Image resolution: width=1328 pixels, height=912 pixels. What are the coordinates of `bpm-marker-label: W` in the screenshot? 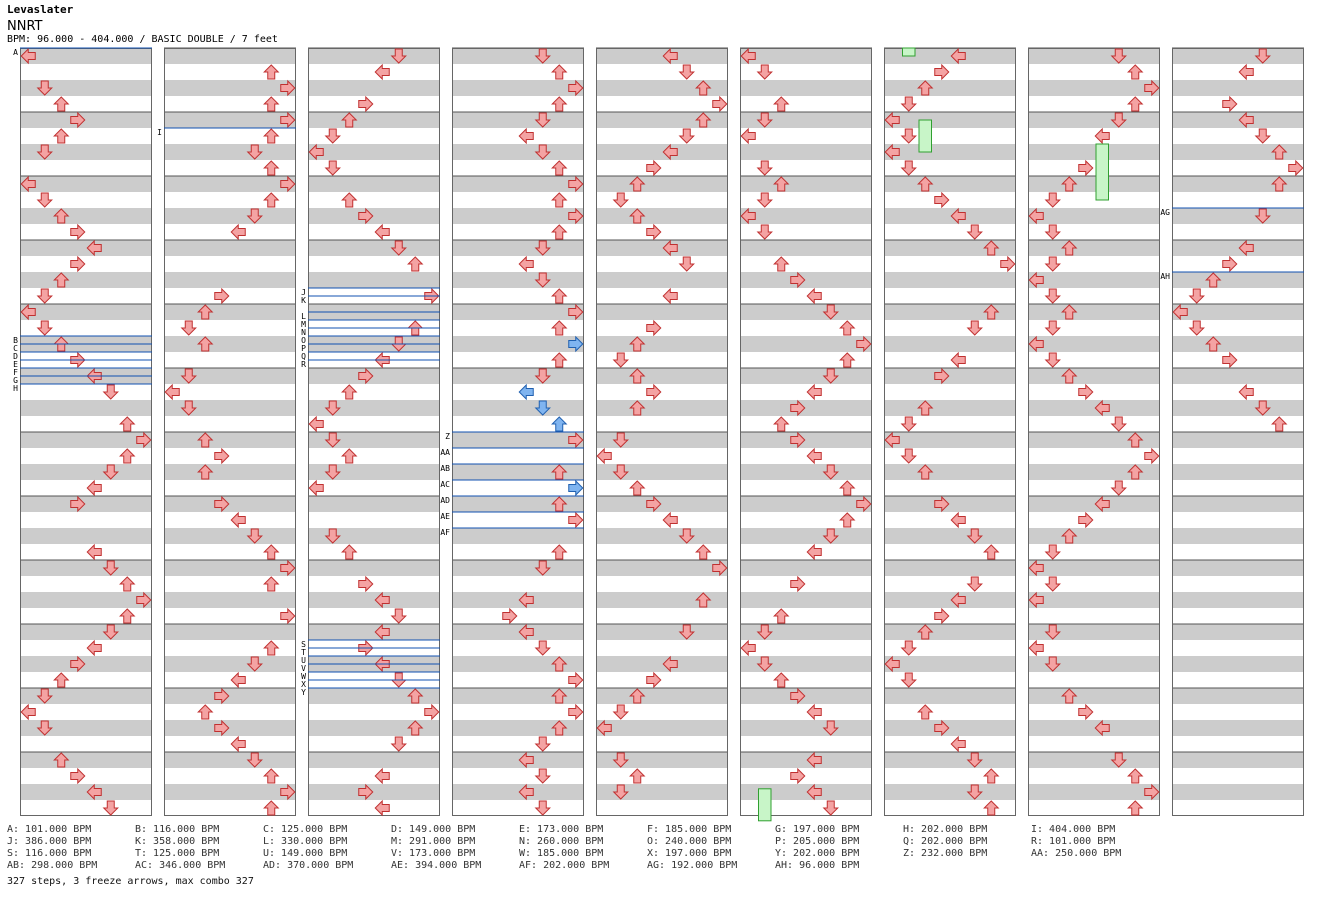 It's located at (303, 676).